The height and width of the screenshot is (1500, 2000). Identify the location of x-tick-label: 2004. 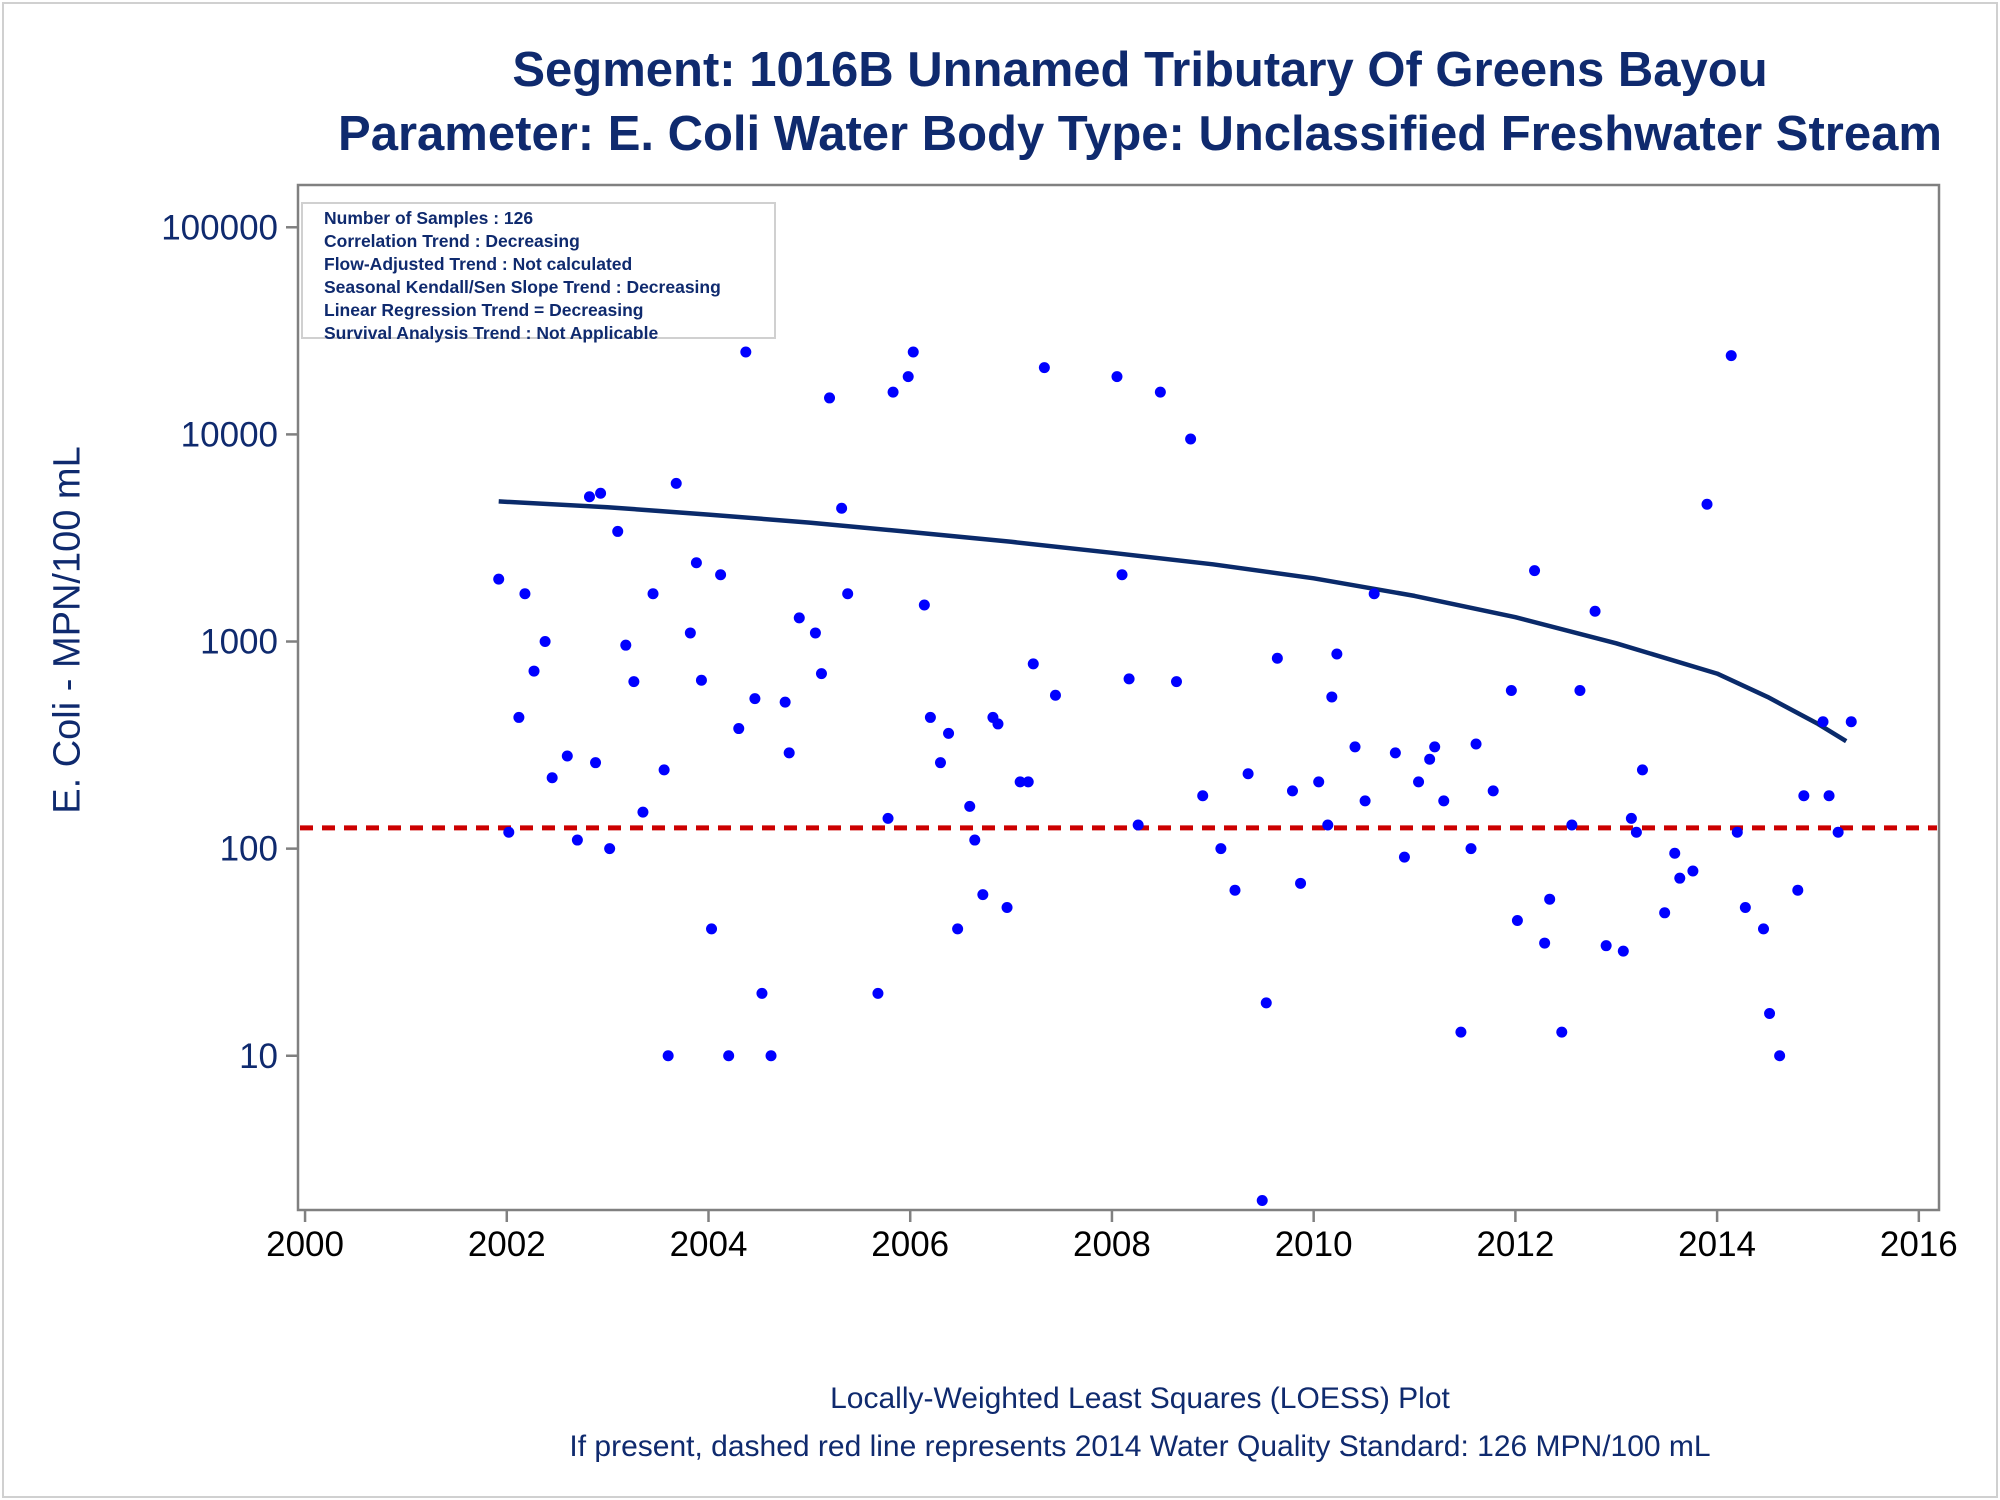
(709, 1244).